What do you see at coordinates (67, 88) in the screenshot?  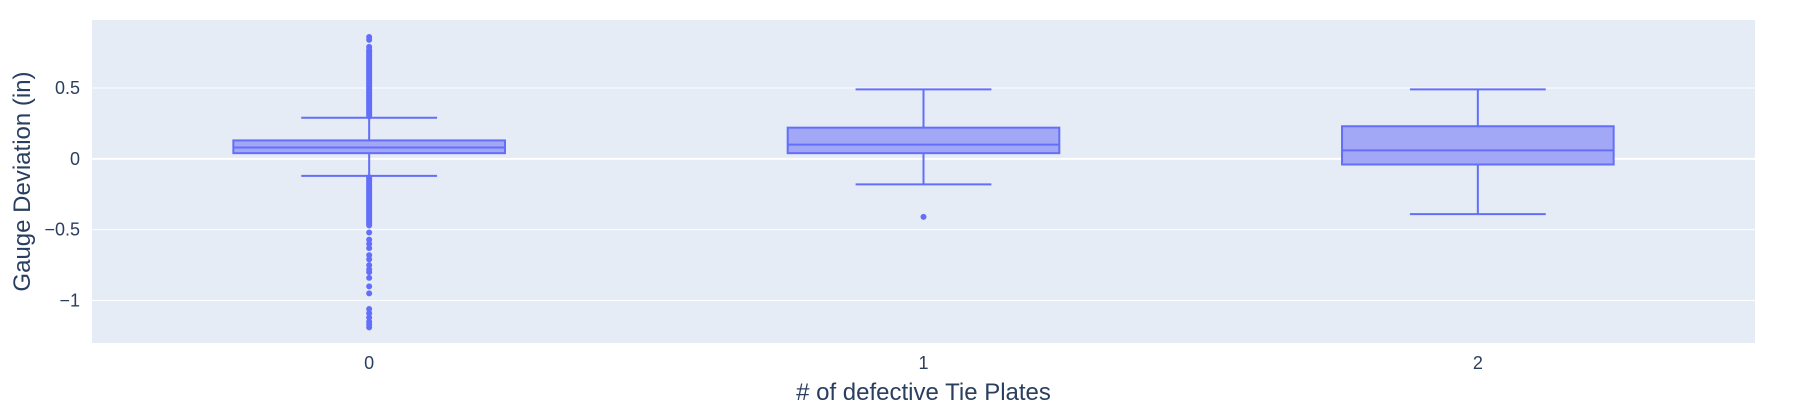 I see `y-tick-label: 0.5` at bounding box center [67, 88].